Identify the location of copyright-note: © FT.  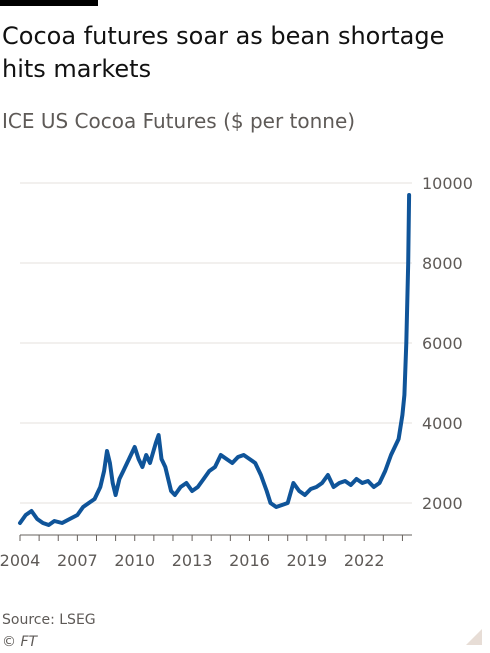
(20, 642).